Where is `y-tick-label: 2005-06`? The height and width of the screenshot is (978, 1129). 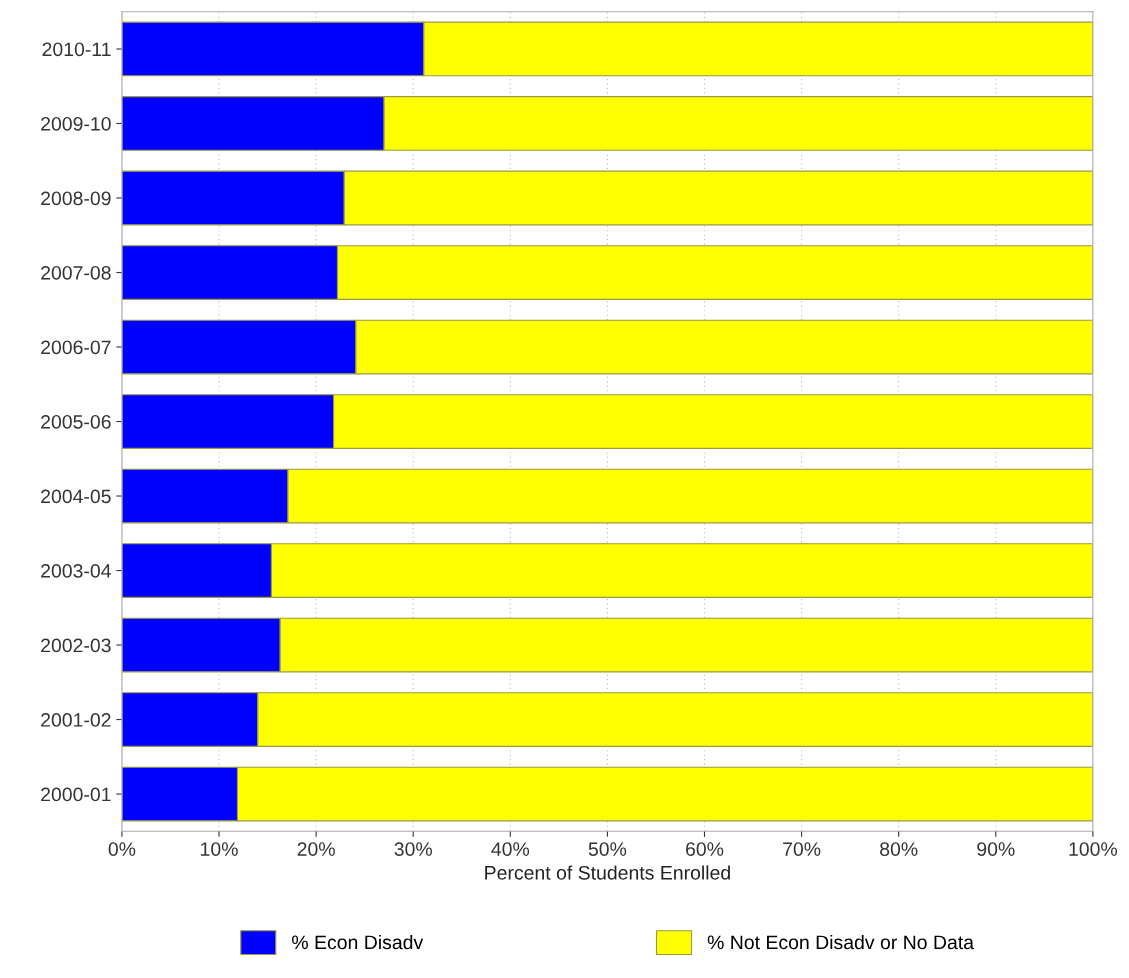
y-tick-label: 2005-06 is located at coordinates (76, 421).